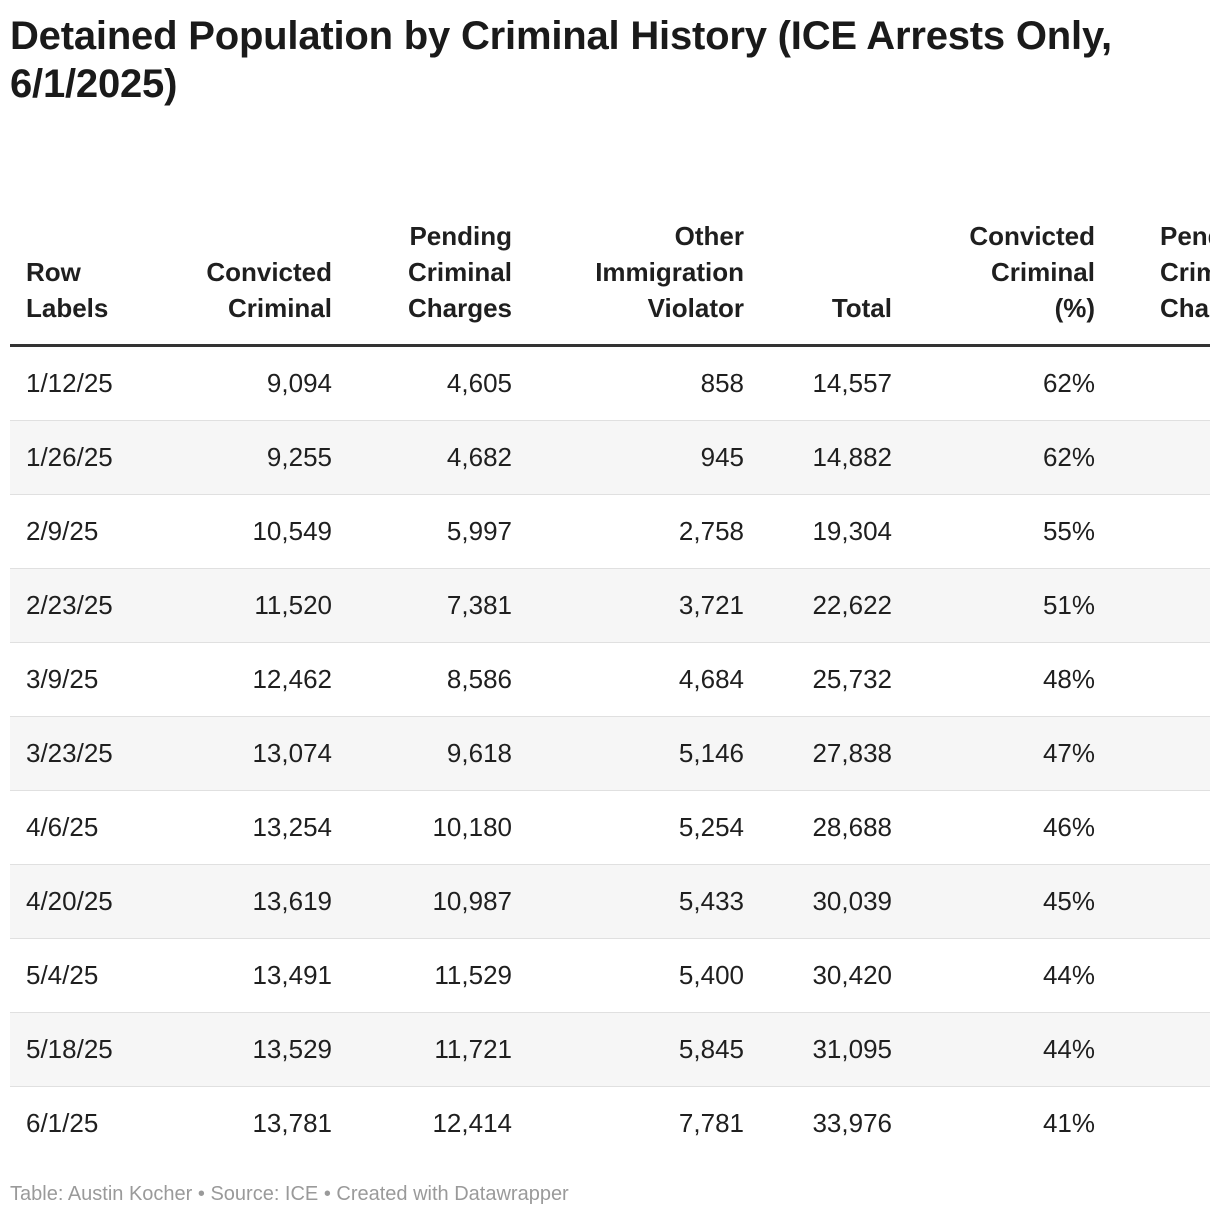 This screenshot has height=1218, width=1220. Describe the element at coordinates (89, 679) in the screenshot. I see `row-label-cell: 3/9/25` at that location.